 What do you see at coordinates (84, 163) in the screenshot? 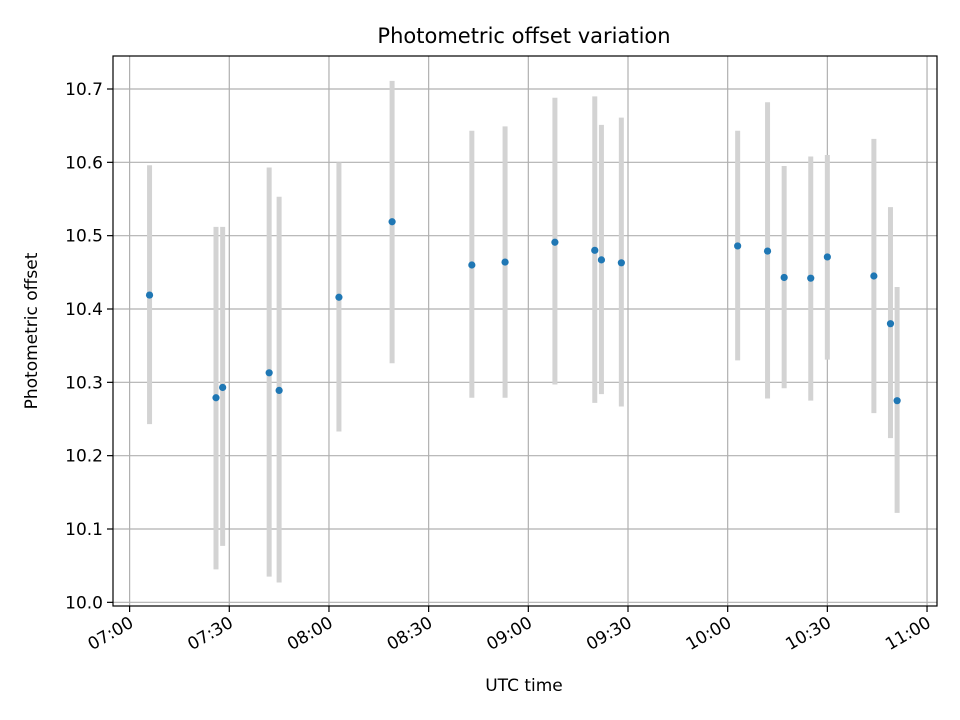
I see `y-tick-label: 10.6` at bounding box center [84, 163].